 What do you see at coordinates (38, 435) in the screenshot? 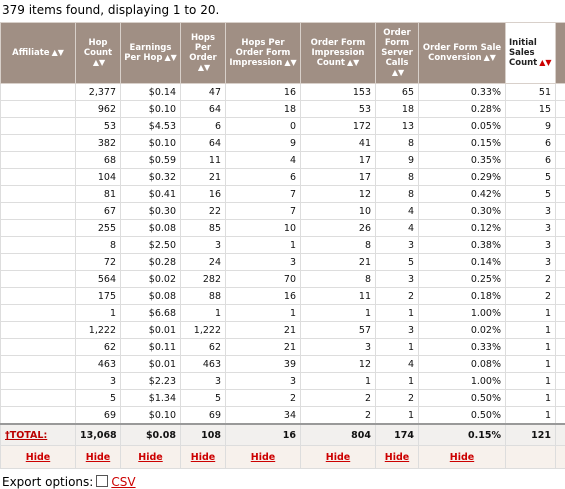
I see `total-label: †TOTAL:` at bounding box center [38, 435].